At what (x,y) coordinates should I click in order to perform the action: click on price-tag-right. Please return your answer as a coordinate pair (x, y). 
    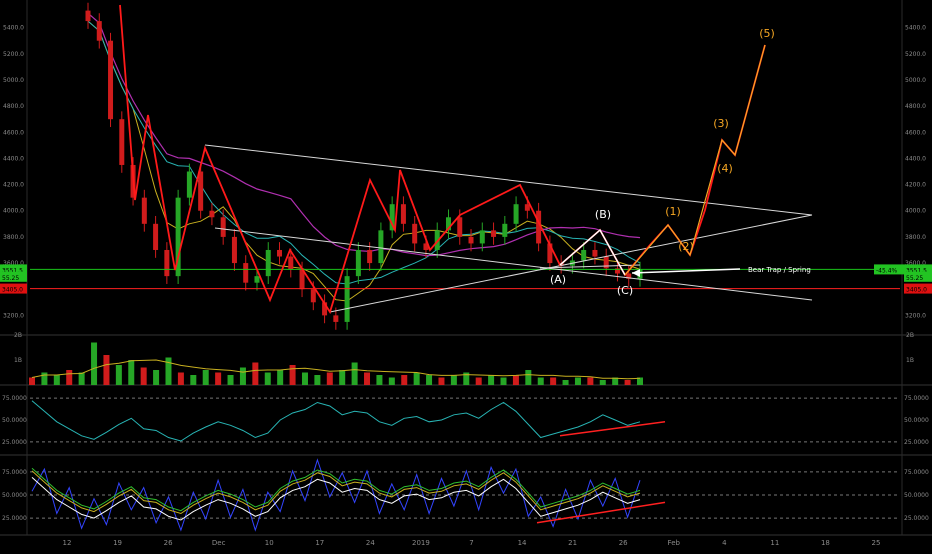
    Looking at the image, I should click on (918, 276).